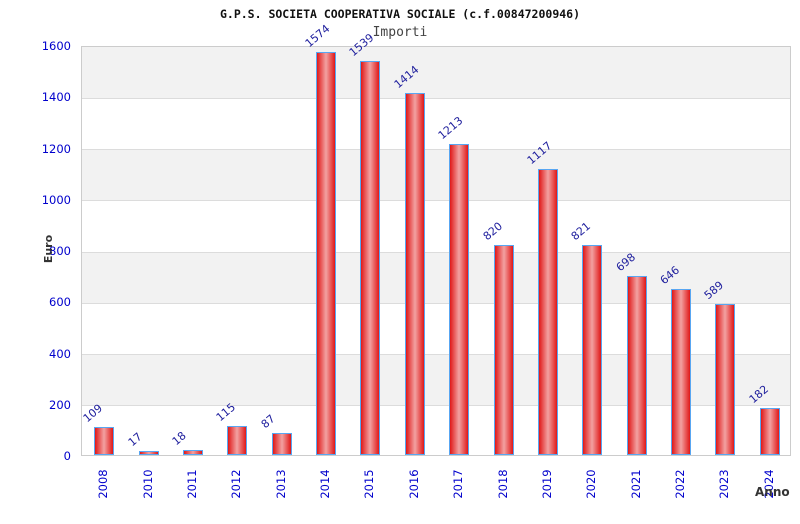 The width and height of the screenshot is (800, 524). What do you see at coordinates (768, 484) in the screenshot?
I see `x-tick-label: 2024` at bounding box center [768, 484].